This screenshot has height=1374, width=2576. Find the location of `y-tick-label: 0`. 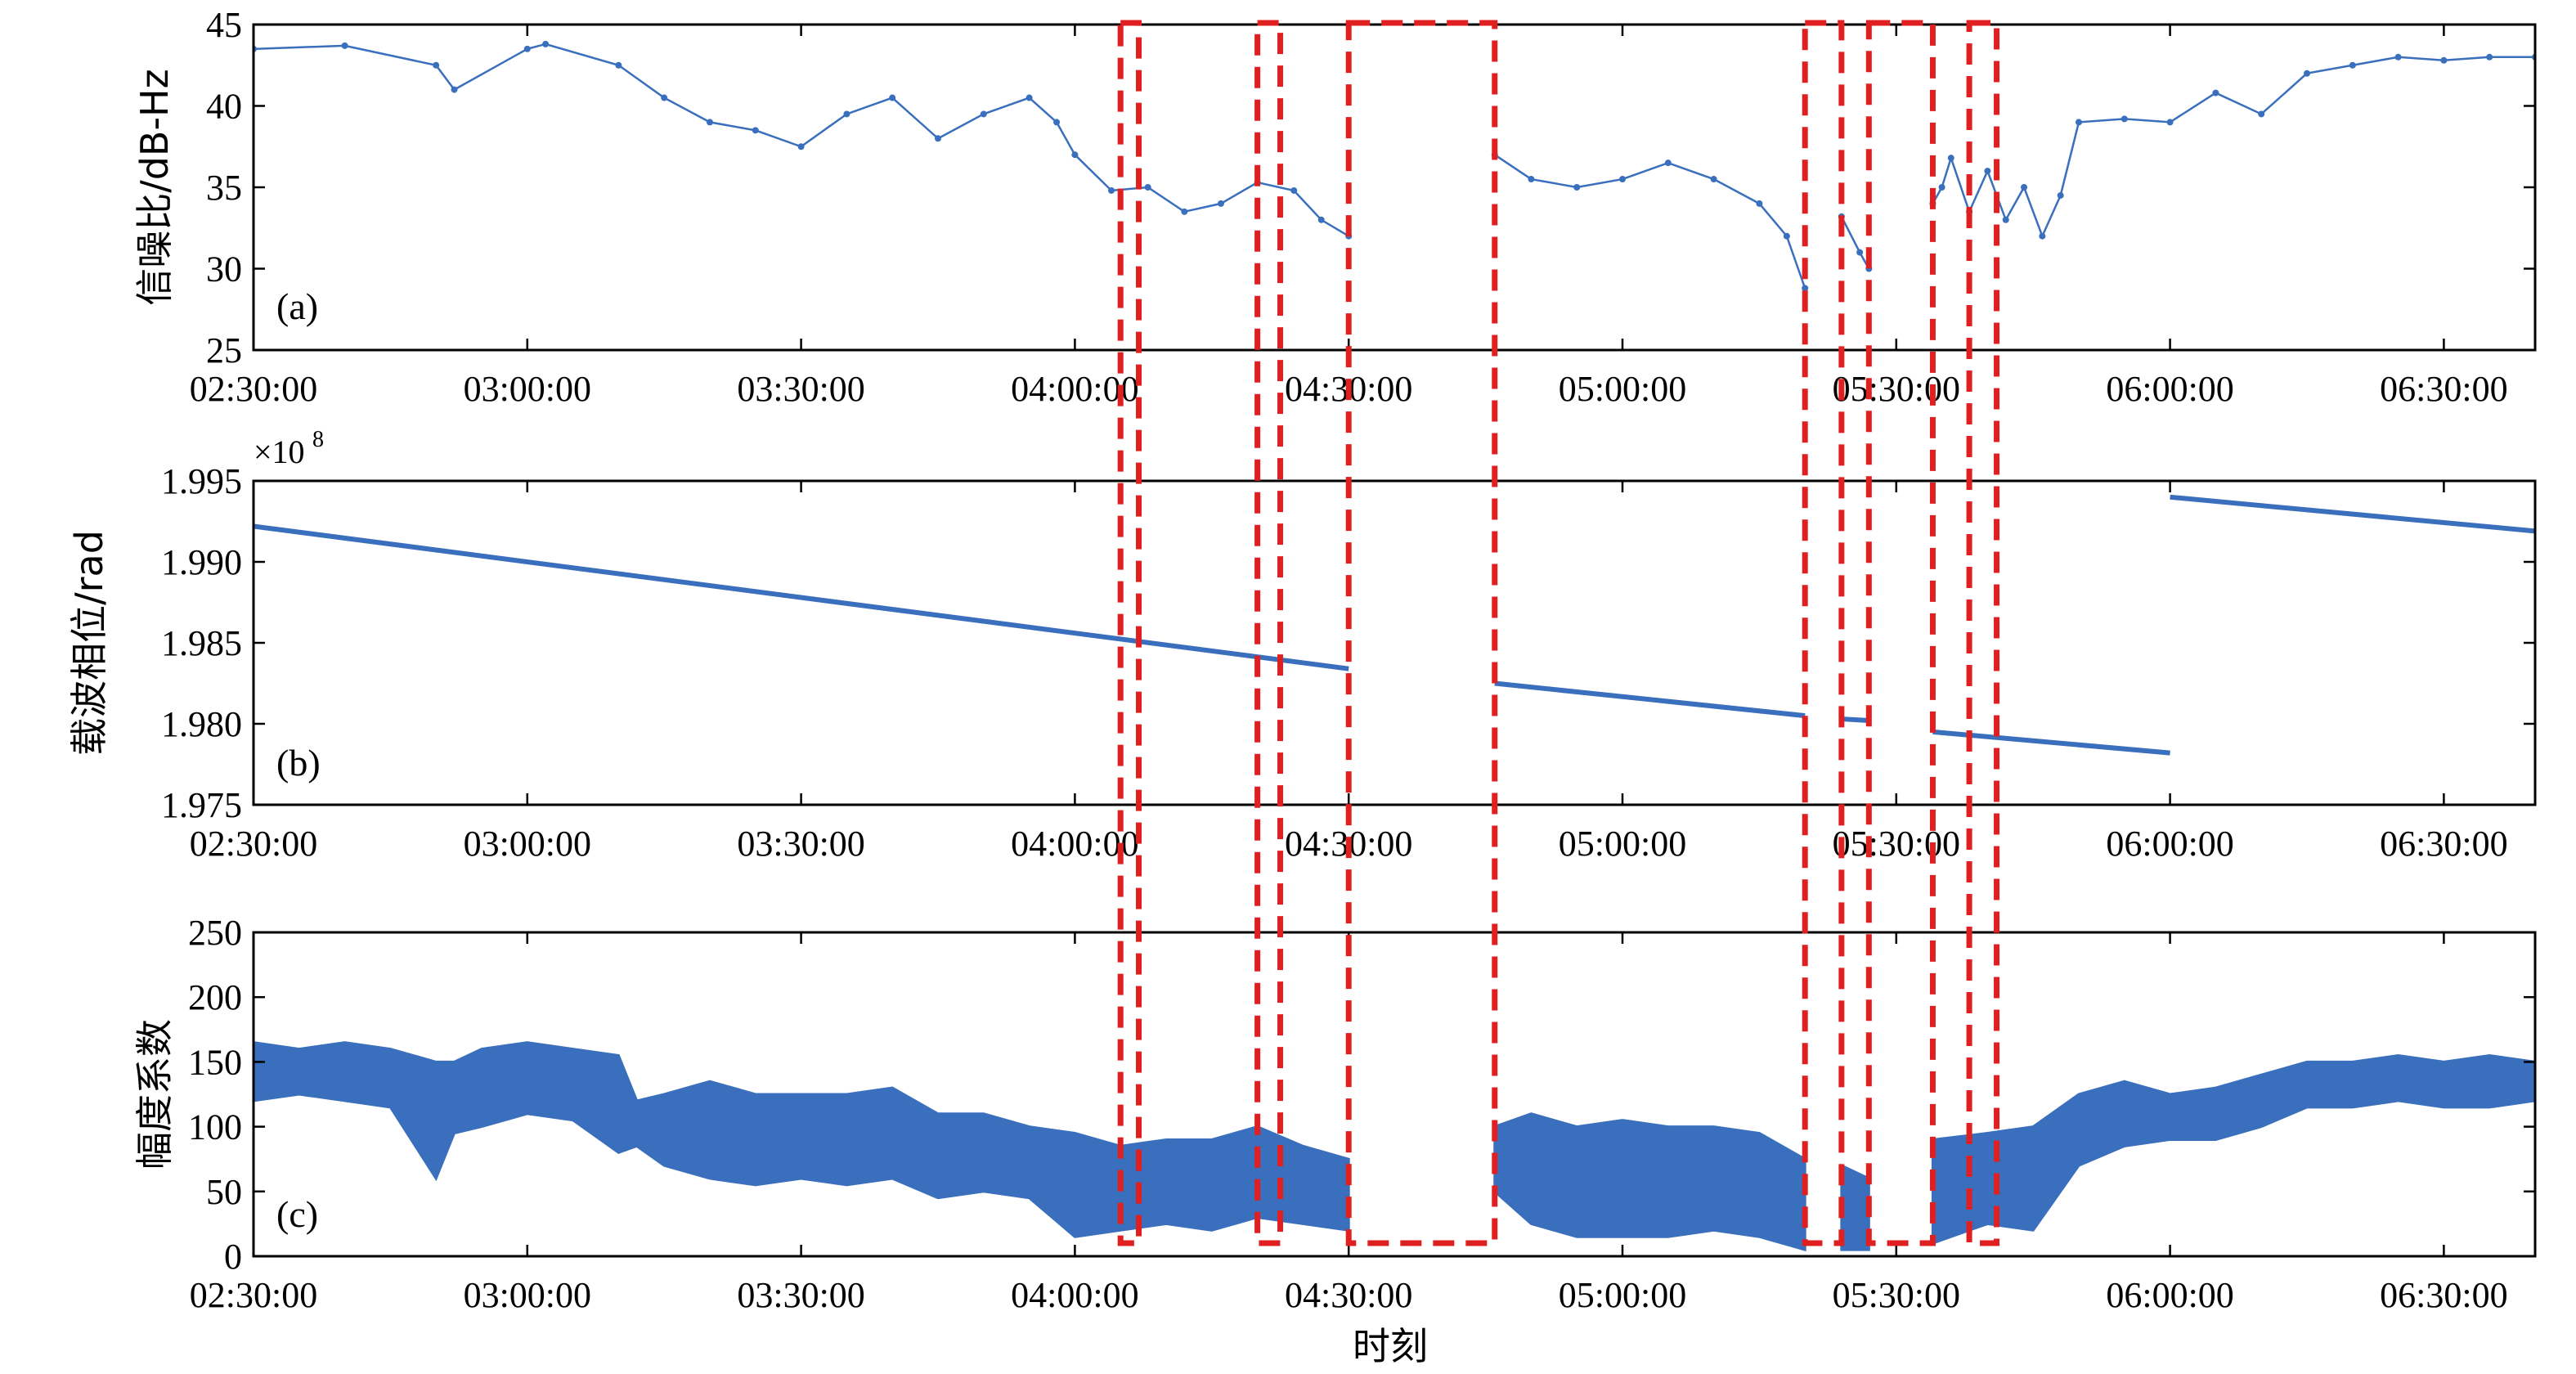

y-tick-label: 0 is located at coordinates (233, 1257).